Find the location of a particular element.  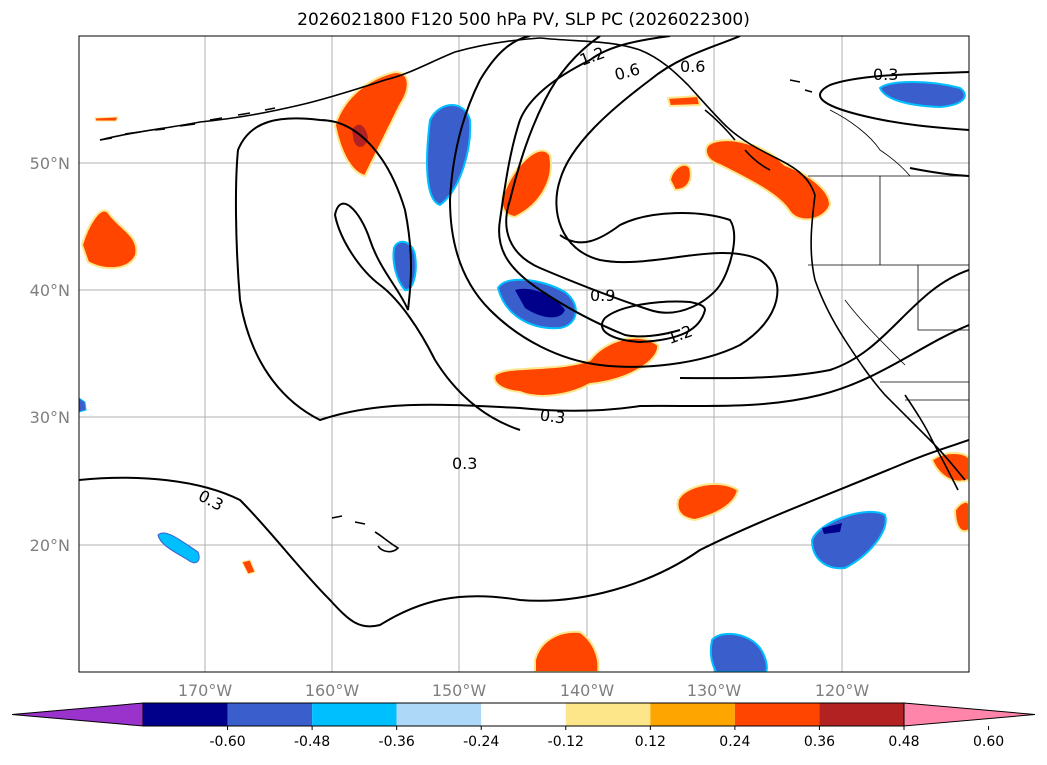

lat-label-40n: 40°N is located at coordinates (50, 290).